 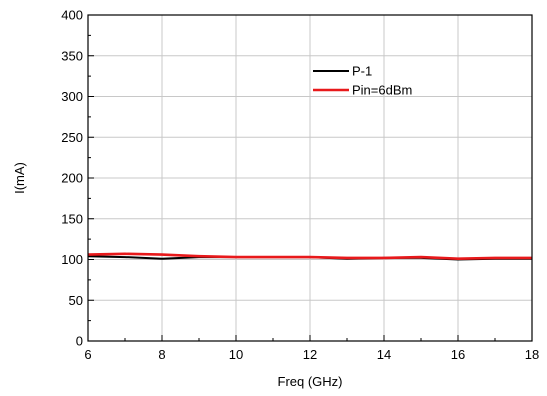 What do you see at coordinates (72, 218) in the screenshot?
I see `y-tick-label: 150` at bounding box center [72, 218].